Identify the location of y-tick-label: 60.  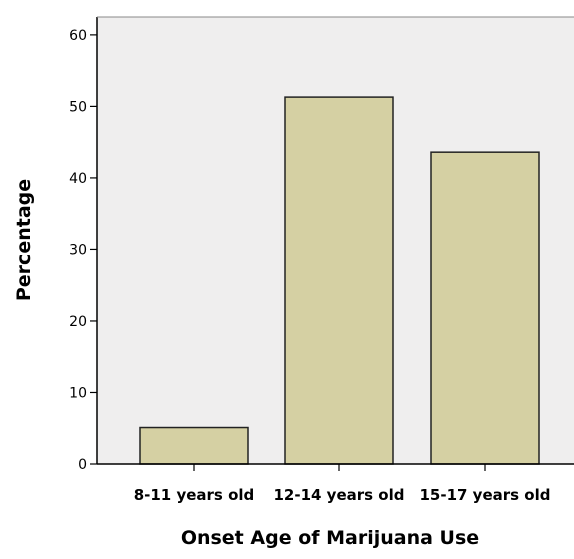
(78, 36).